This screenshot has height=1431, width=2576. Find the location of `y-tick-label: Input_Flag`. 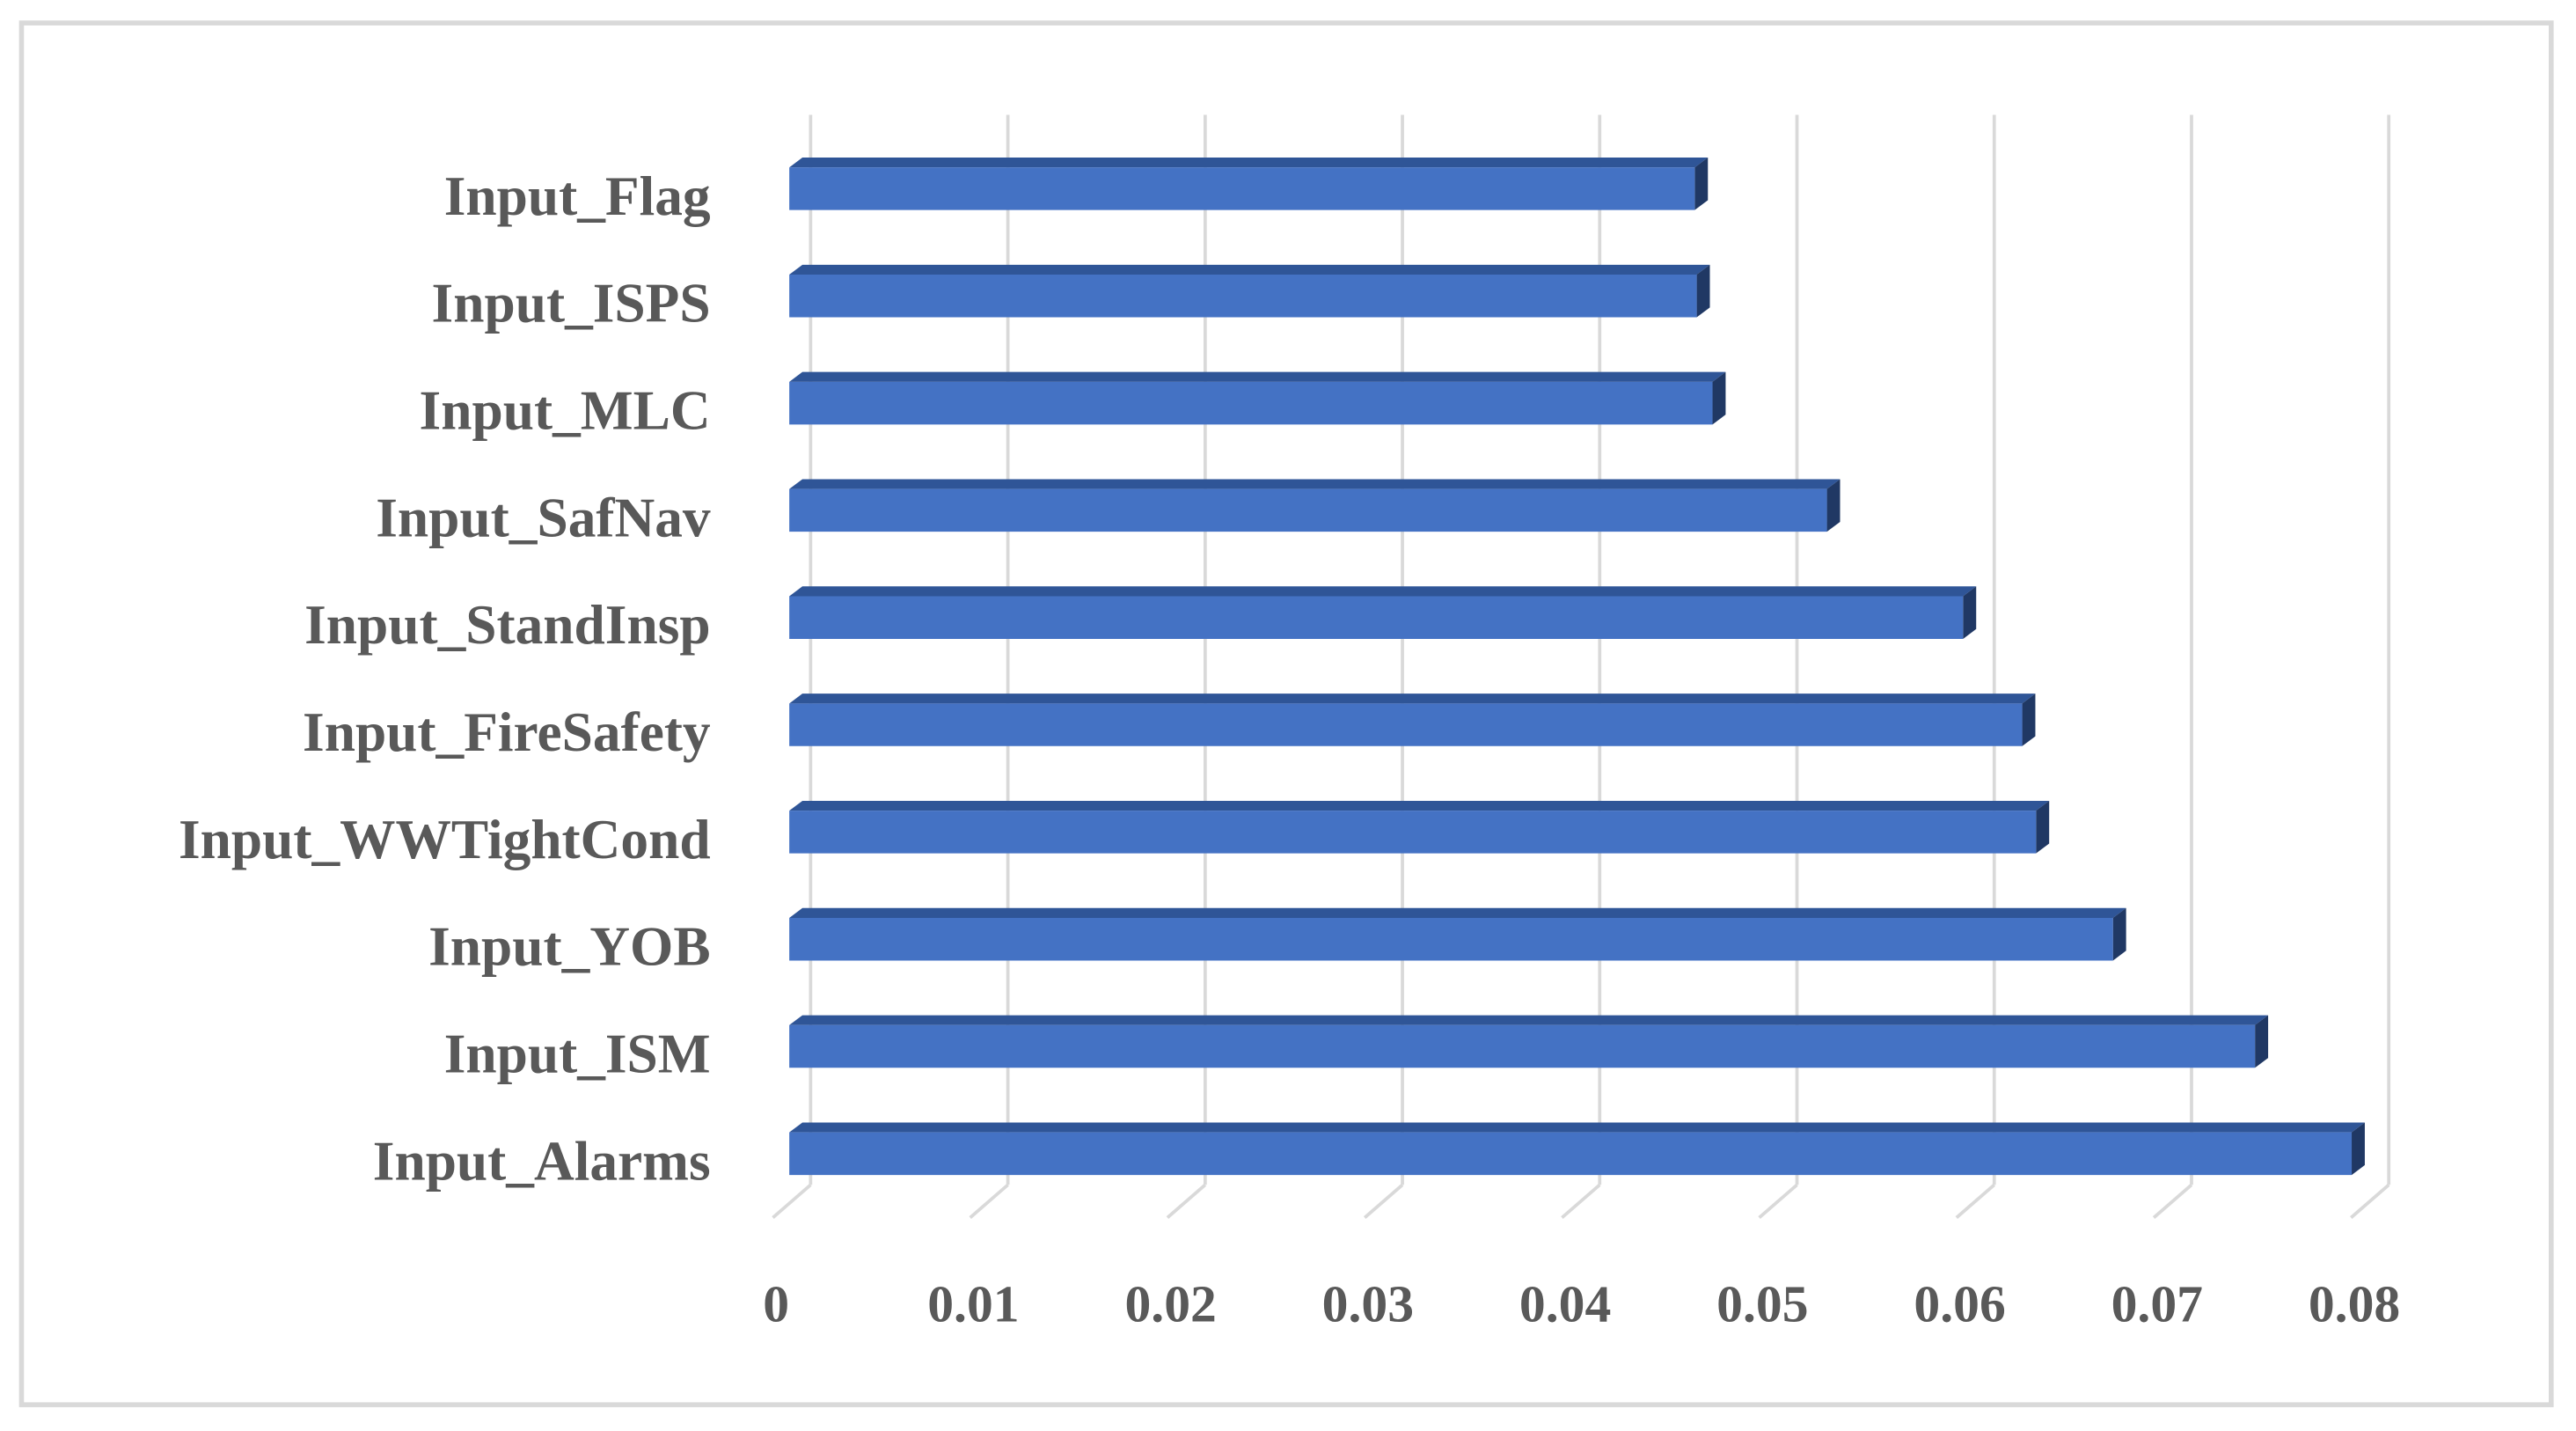

y-tick-label: Input_Flag is located at coordinates (577, 196).